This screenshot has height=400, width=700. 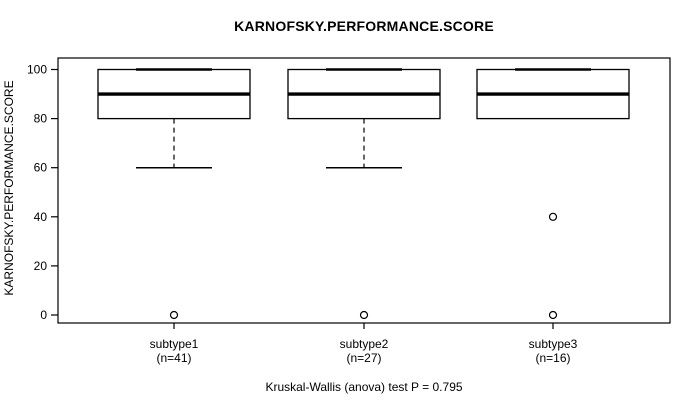 What do you see at coordinates (41, 266) in the screenshot?
I see `y-tick-label: 20` at bounding box center [41, 266].